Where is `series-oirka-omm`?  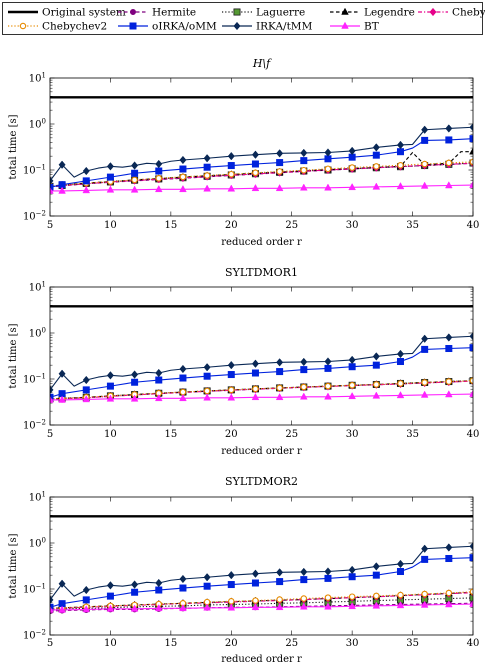
series-oirka-omm is located at coordinates (261, 372).